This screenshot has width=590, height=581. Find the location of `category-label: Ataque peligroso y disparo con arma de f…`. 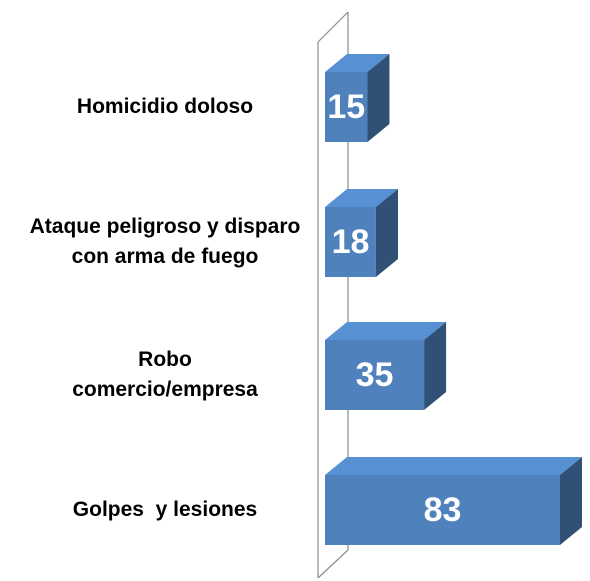

category-label: Ataque peligroso y disparo con arma de f… is located at coordinates (168, 241).